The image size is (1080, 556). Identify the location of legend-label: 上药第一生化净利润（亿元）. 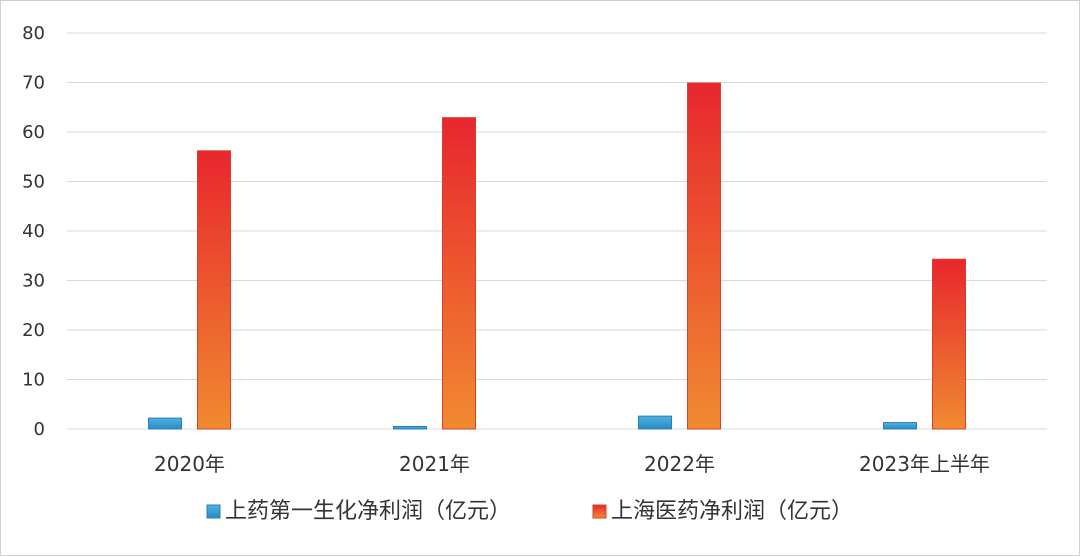
(368, 511).